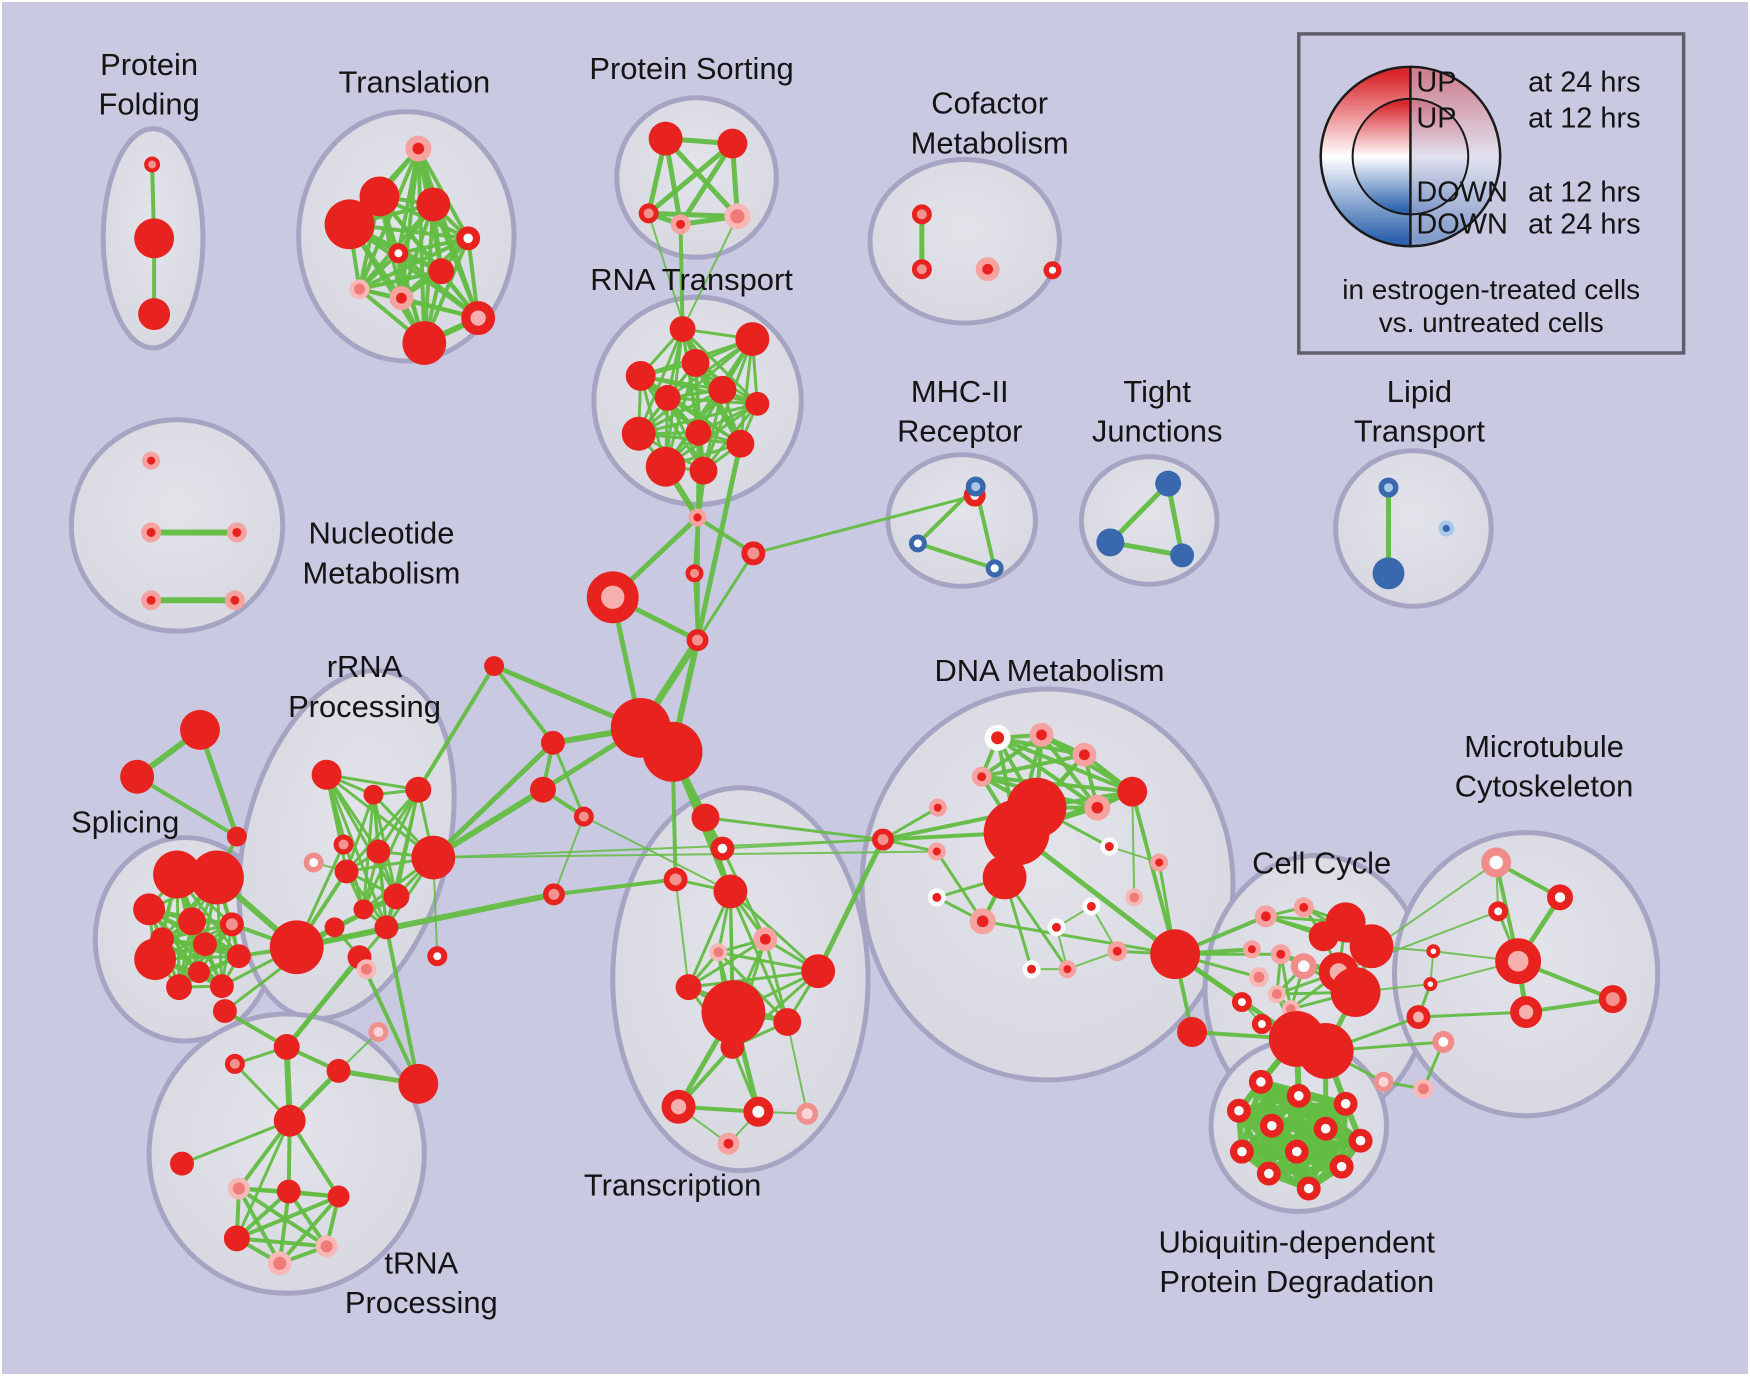 This screenshot has height=1376, width=1750. Describe the element at coordinates (685, 854) in the screenshot. I see `edge-rr8-dm10` at that location.